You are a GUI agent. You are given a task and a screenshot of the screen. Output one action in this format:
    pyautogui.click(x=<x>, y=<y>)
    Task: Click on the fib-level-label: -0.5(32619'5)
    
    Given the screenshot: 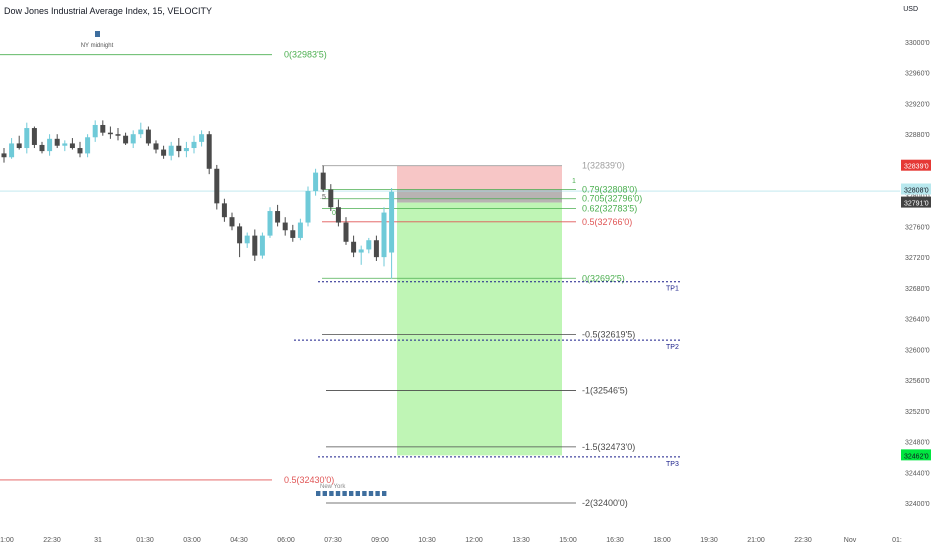 What is the action you would take?
    pyautogui.click(x=608, y=334)
    